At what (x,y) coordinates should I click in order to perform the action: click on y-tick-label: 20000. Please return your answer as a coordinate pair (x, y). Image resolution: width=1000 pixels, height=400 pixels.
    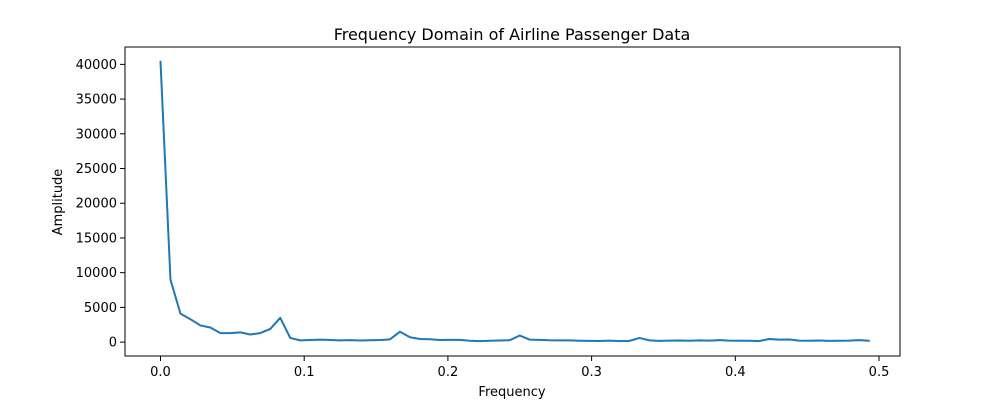
    Looking at the image, I should click on (96, 204).